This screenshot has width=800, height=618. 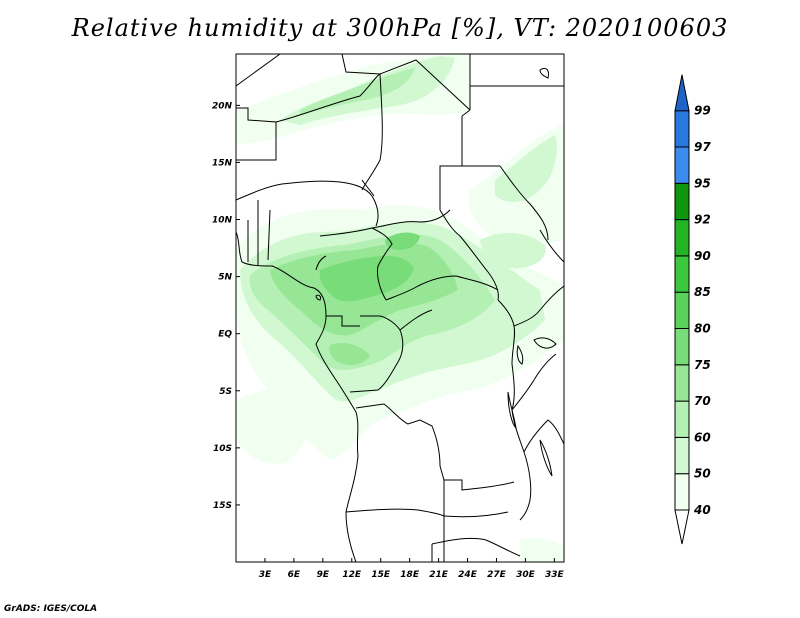 I want to click on lon-tick-label: 33E, so click(x=555, y=575).